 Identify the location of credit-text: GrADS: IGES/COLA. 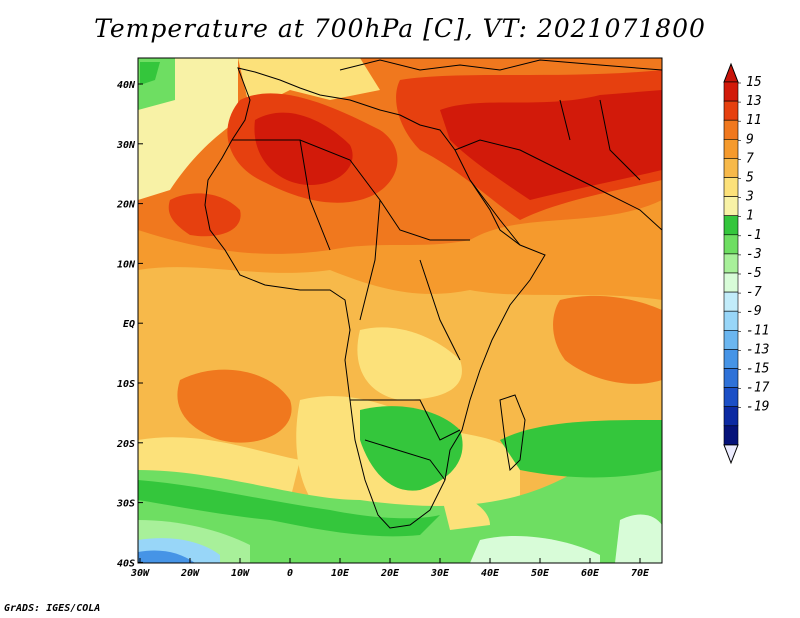
(52, 608).